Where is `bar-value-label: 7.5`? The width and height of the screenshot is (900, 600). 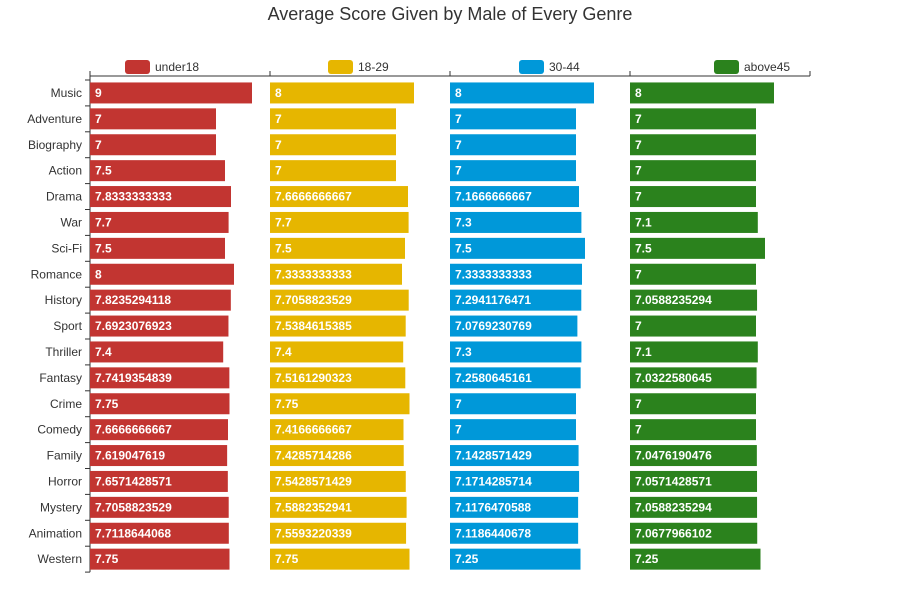 bar-value-label: 7.5 is located at coordinates (103, 248).